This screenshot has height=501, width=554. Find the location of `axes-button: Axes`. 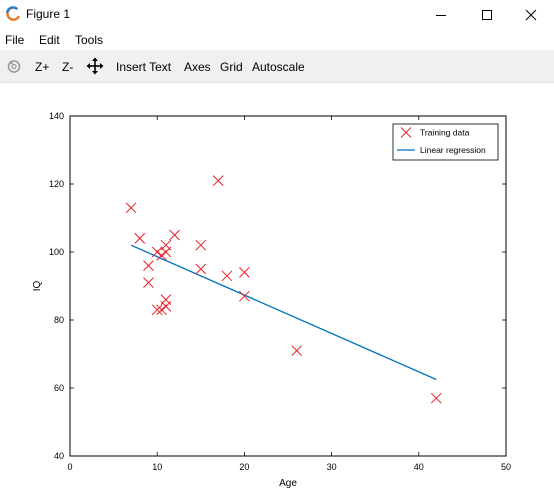

axes-button: Axes is located at coordinates (197, 67).